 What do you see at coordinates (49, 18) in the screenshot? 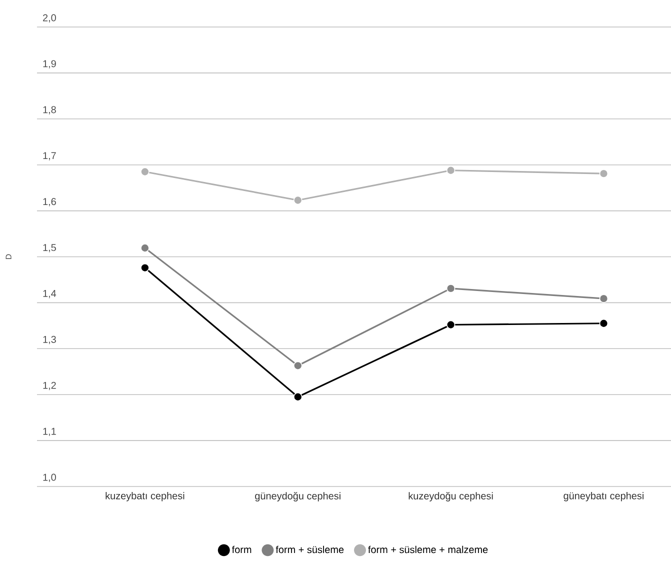
I see `y-tick-label: 2,0` at bounding box center [49, 18].